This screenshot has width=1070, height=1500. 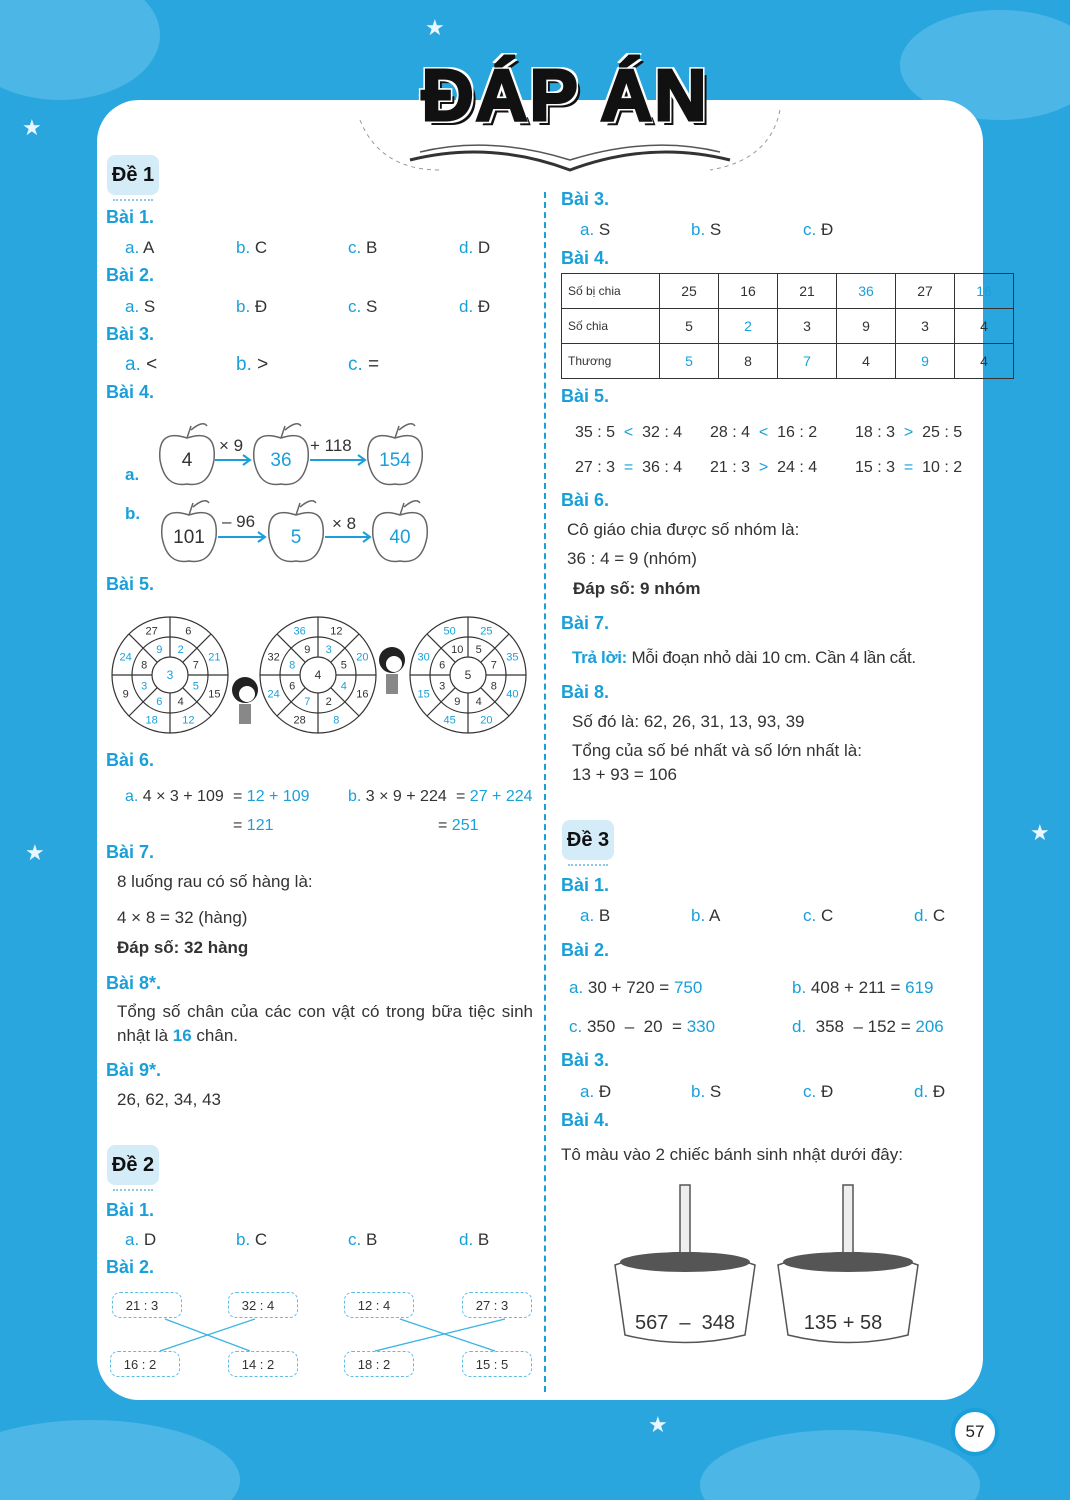 What do you see at coordinates (183, 947) in the screenshot?
I see `bai7-answer: Đáp số: 32 hàng` at bounding box center [183, 947].